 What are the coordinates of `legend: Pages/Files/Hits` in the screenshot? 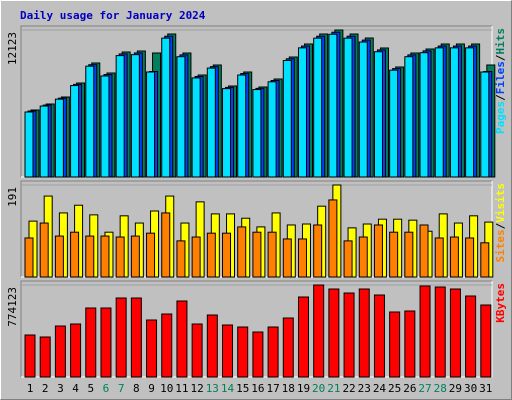 It's located at (500, 81).